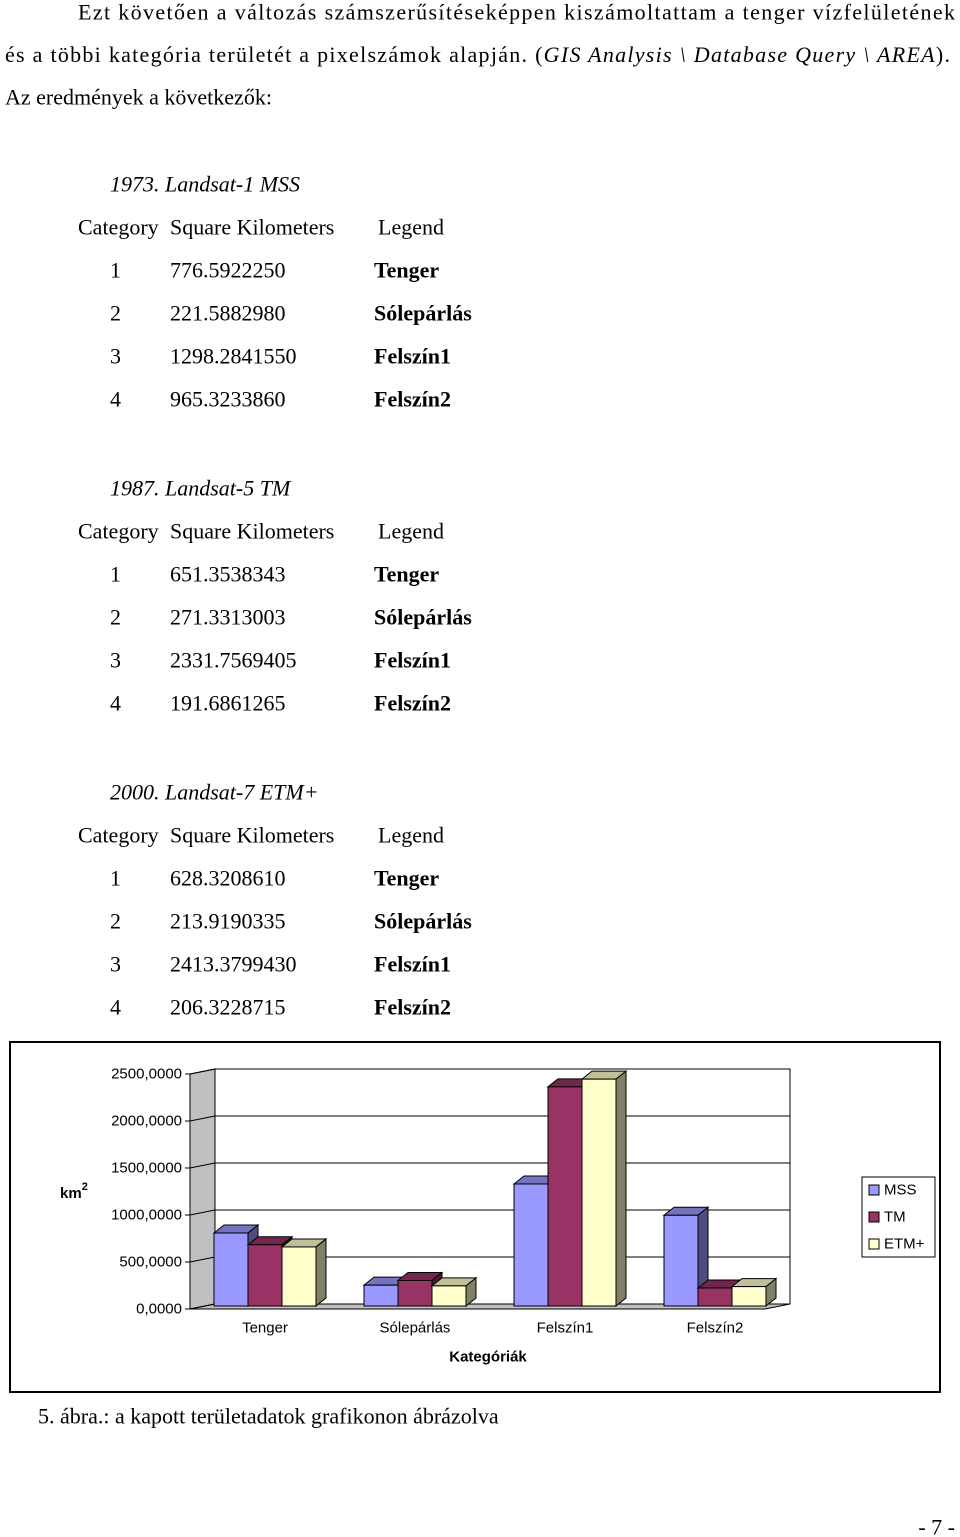  Describe the element at coordinates (565, 1328) in the screenshot. I see `x-tick-label: Felszín1` at that location.